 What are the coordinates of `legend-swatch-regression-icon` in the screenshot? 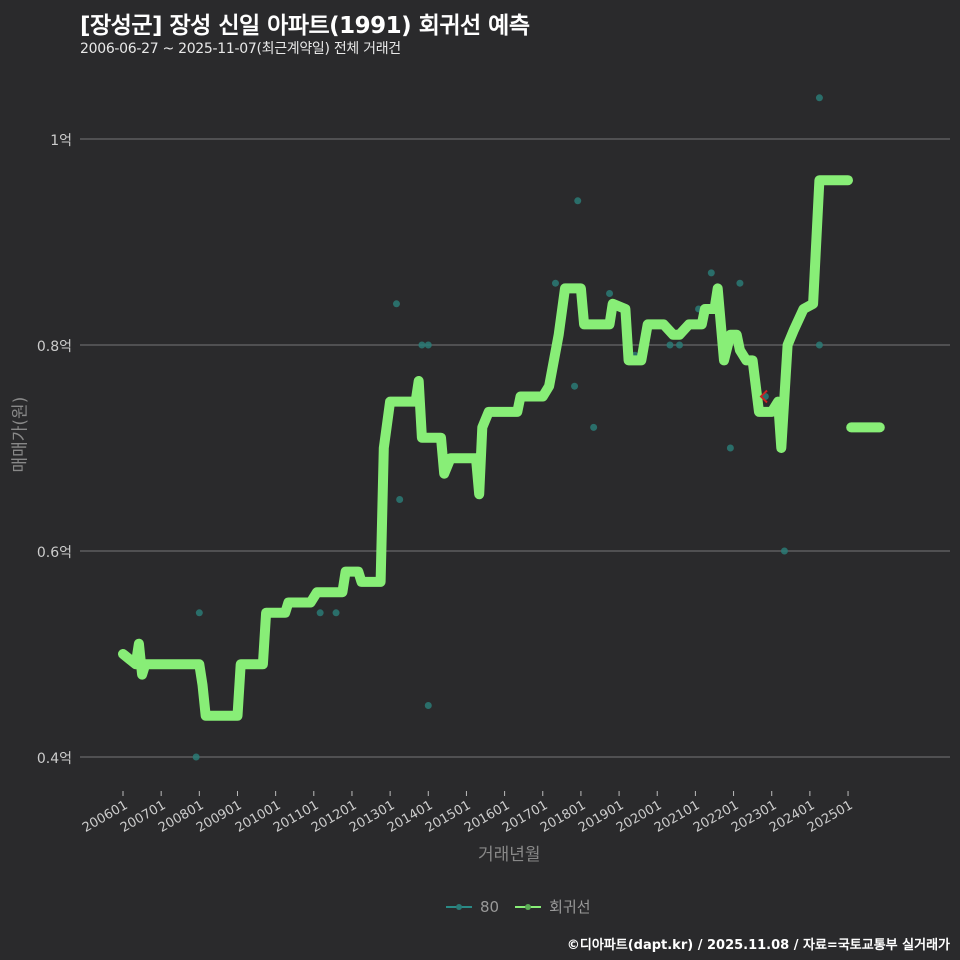 It's located at (528, 906).